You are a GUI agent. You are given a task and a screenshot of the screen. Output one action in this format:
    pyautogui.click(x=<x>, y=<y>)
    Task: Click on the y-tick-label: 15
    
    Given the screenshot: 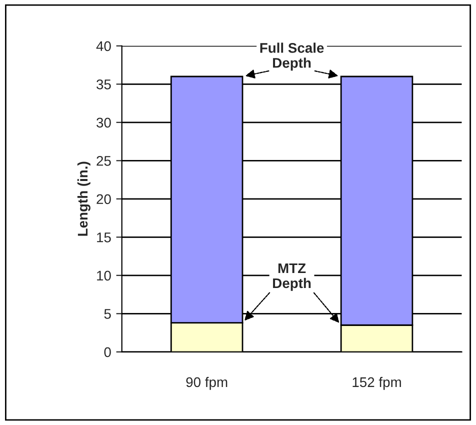 What is the action you would take?
    pyautogui.click(x=104, y=237)
    